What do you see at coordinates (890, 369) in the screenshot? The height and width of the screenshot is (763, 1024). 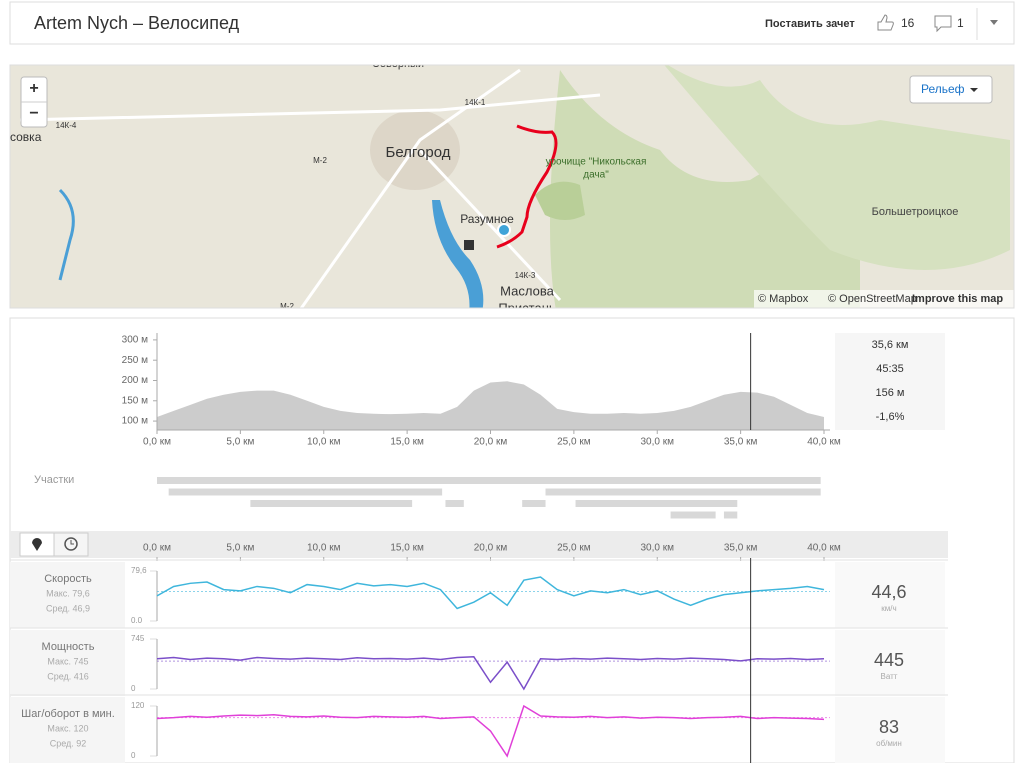 I see `readout: 45:35` at bounding box center [890, 369].